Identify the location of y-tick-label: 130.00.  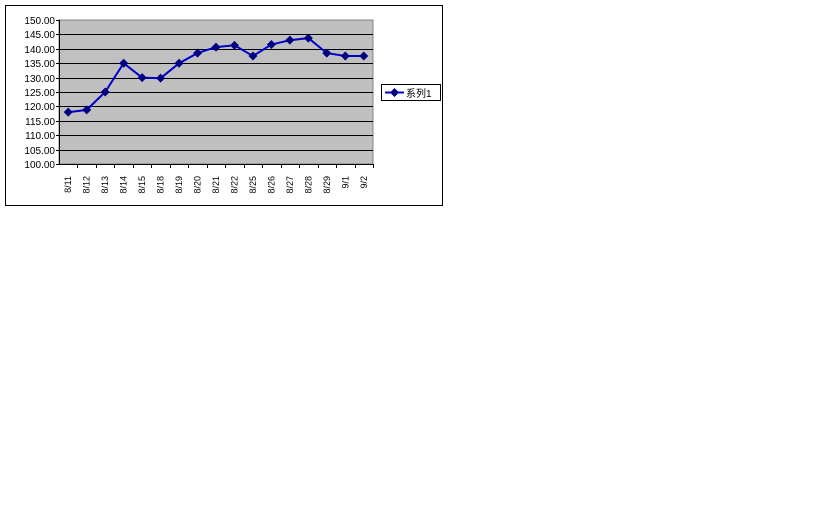
(39, 79).